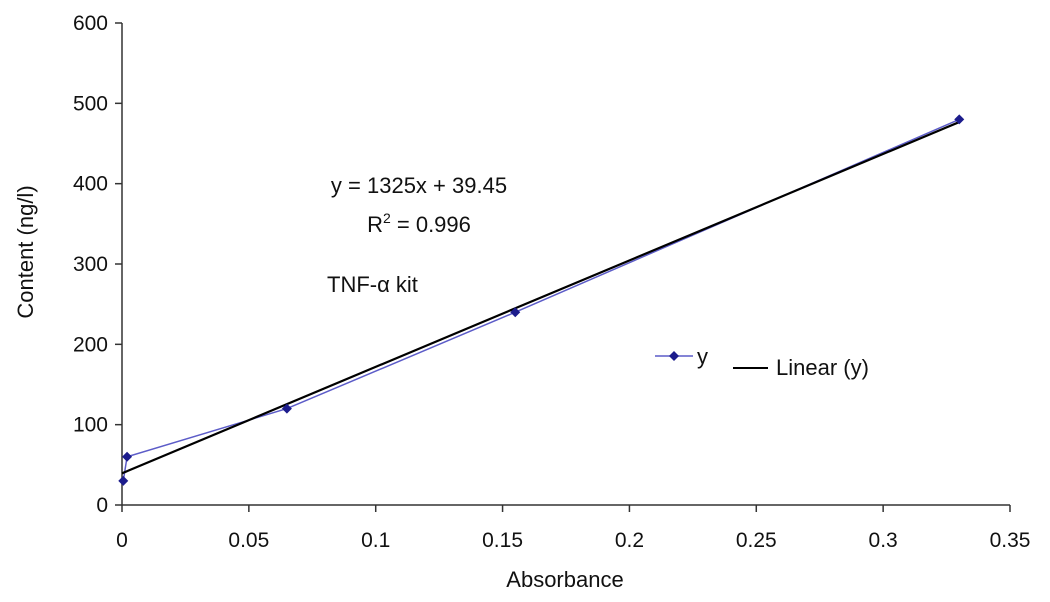  What do you see at coordinates (762, 362) in the screenshot?
I see `legend: y Linear (y)` at bounding box center [762, 362].